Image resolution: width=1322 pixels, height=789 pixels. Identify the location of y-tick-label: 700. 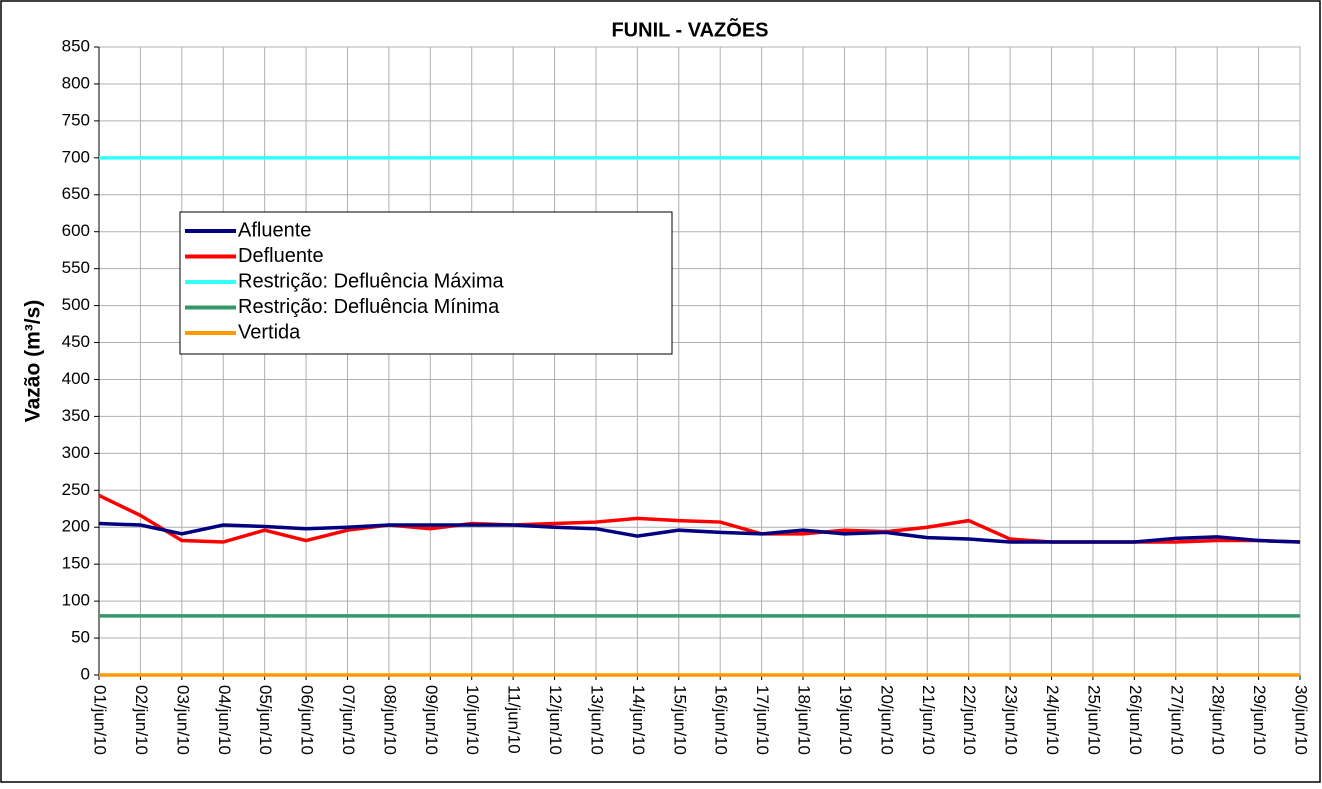
(76, 156).